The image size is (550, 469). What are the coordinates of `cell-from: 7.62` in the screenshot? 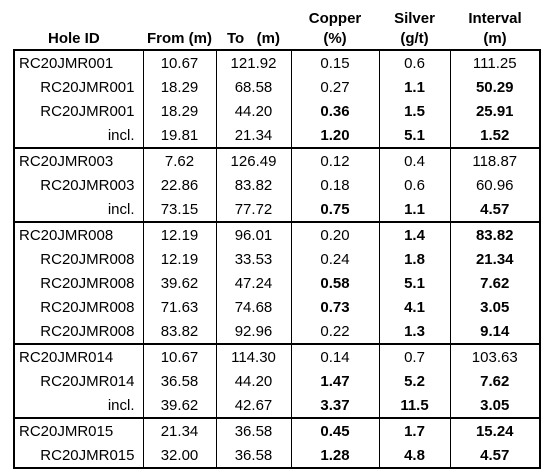 It's located at (179, 160).